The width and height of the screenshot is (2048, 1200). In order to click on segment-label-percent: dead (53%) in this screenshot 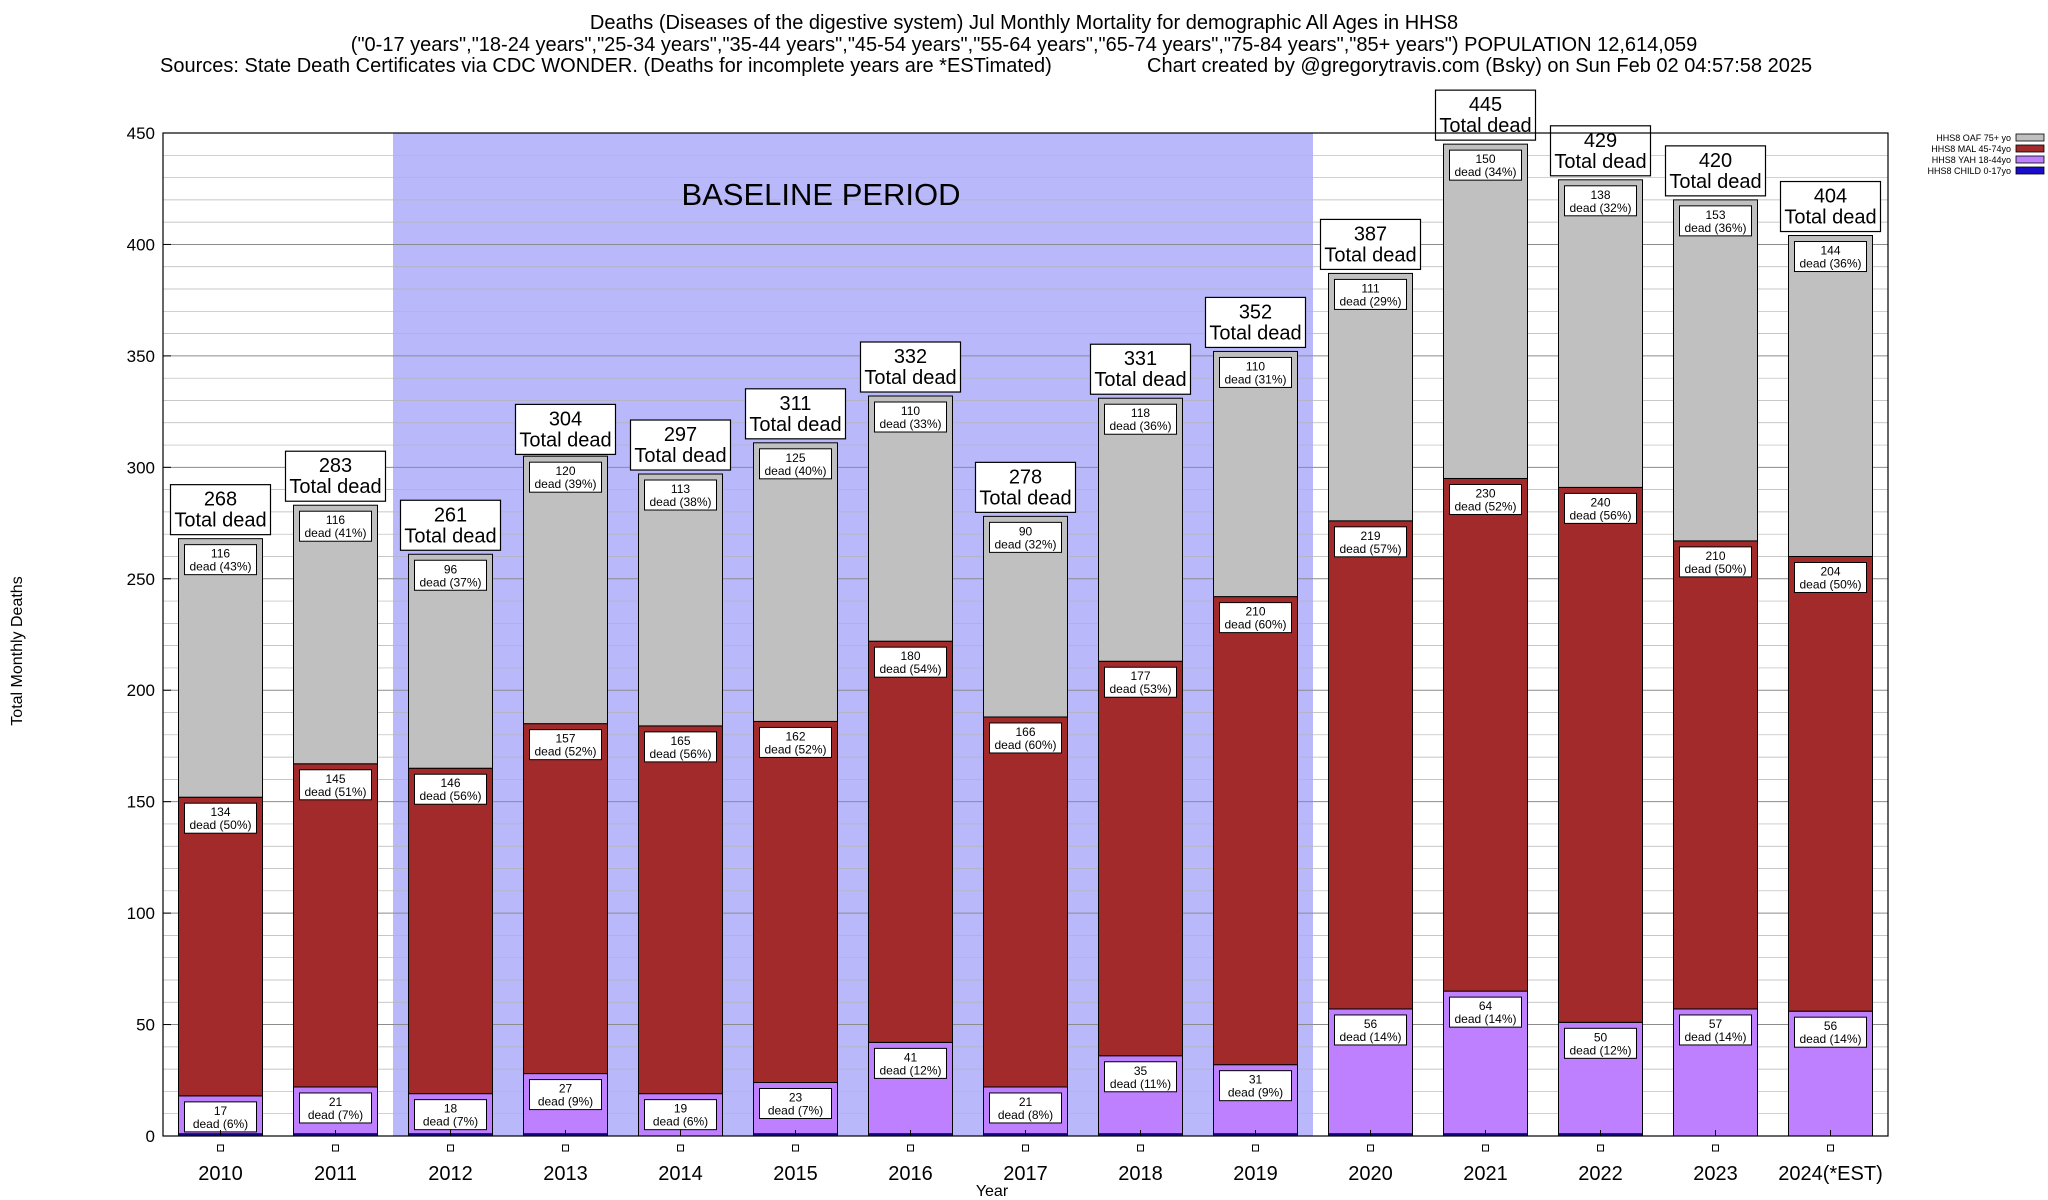, I will do `click(1140, 689)`.